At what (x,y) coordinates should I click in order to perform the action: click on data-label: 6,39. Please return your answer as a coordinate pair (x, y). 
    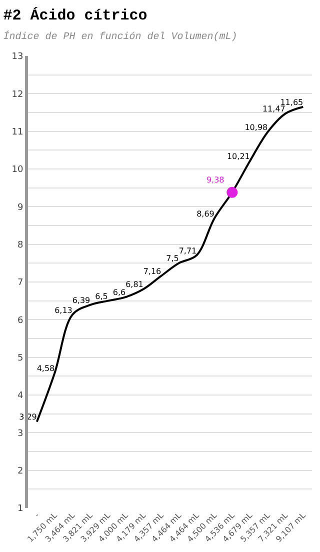
    Looking at the image, I should click on (81, 300).